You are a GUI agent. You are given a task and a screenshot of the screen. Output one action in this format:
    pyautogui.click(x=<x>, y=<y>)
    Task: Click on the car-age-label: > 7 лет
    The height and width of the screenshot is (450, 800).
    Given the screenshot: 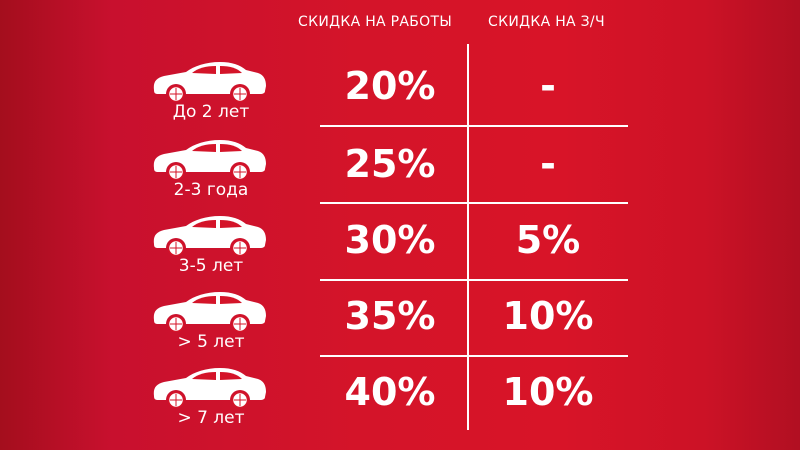 What is the action you would take?
    pyautogui.click(x=211, y=418)
    